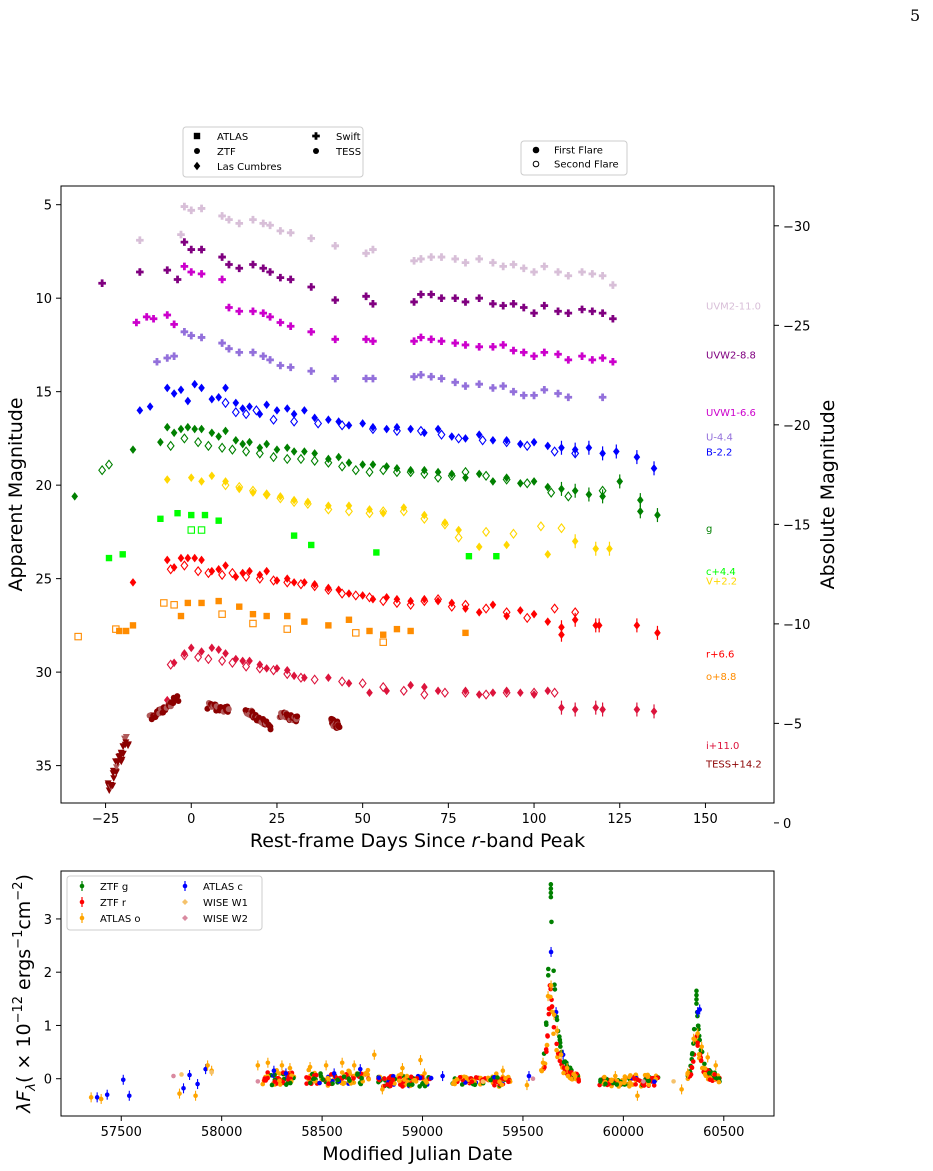 The width and height of the screenshot is (933, 1171). I want to click on series-r+6.6: r+6.6, so click(431, 606).